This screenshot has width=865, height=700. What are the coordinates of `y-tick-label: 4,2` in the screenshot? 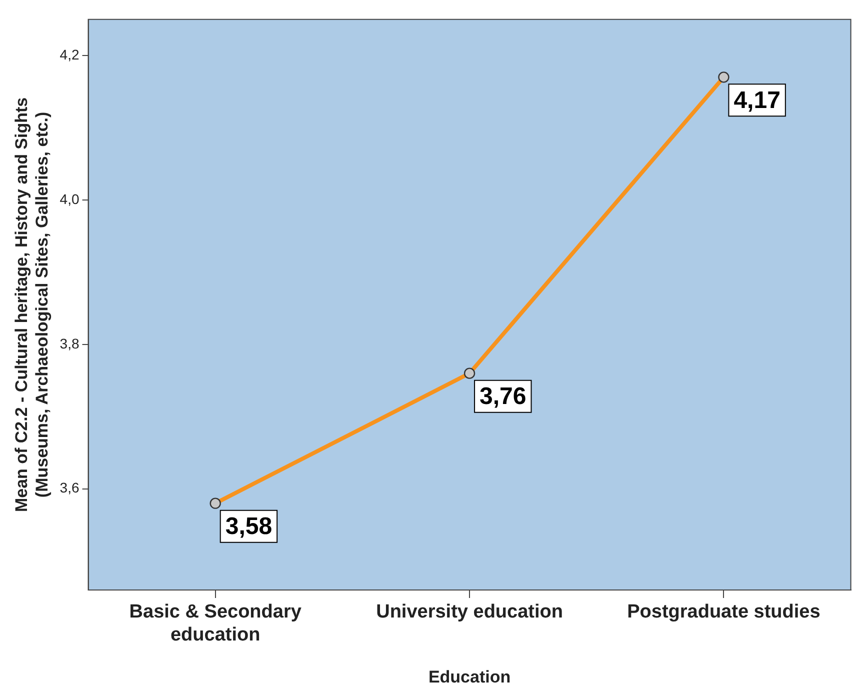 It's located at (70, 54).